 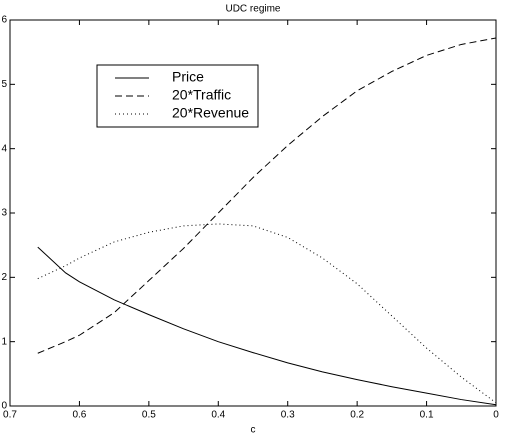 I want to click on x-tick-label: 0.1, so click(x=427, y=415).